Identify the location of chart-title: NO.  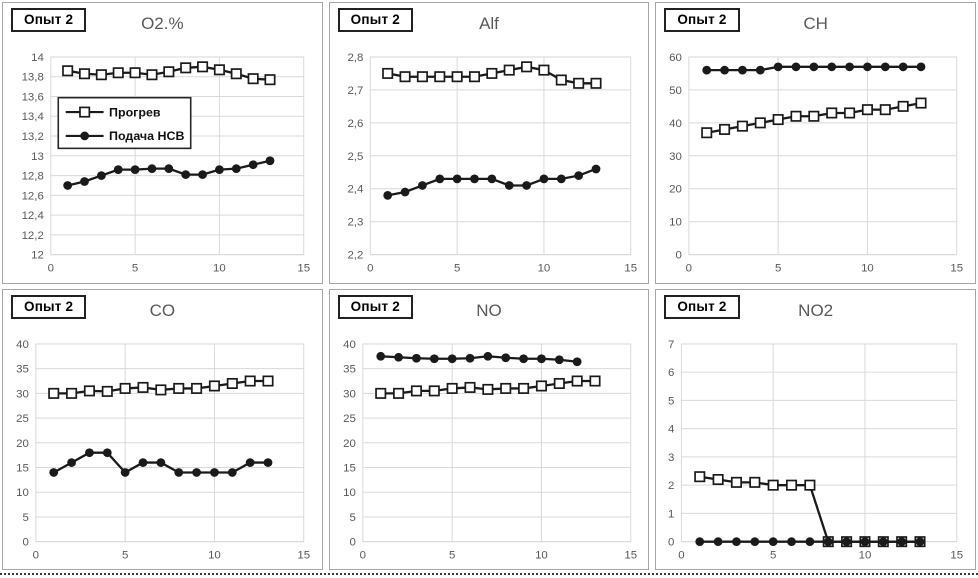
(489, 310).